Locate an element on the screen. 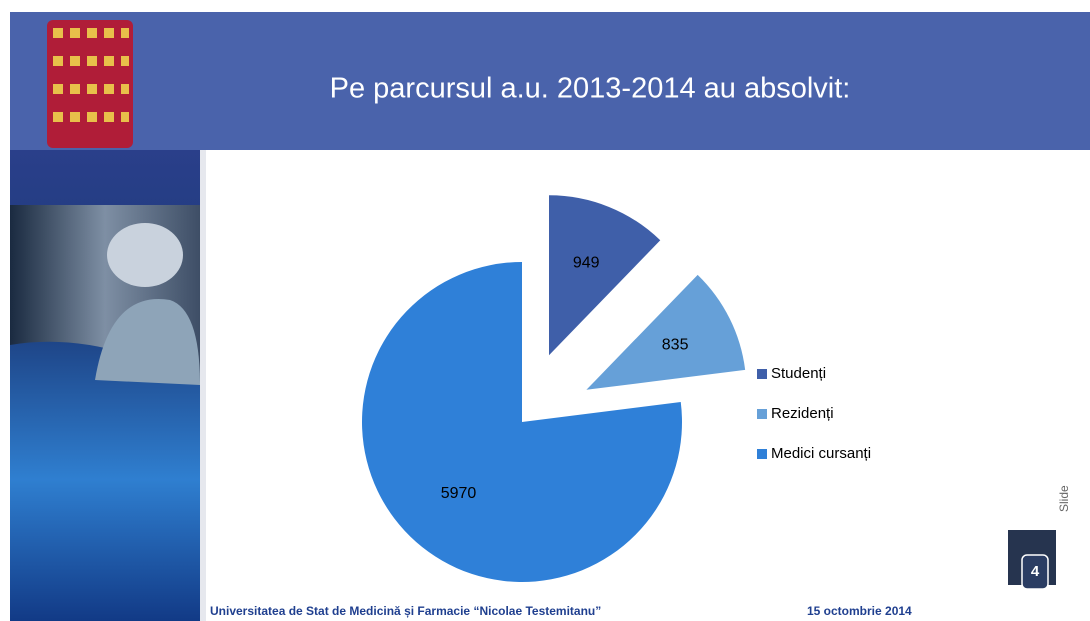 The height and width of the screenshot is (621, 1090). legend-label: Medici cursanți is located at coordinates (821, 453).